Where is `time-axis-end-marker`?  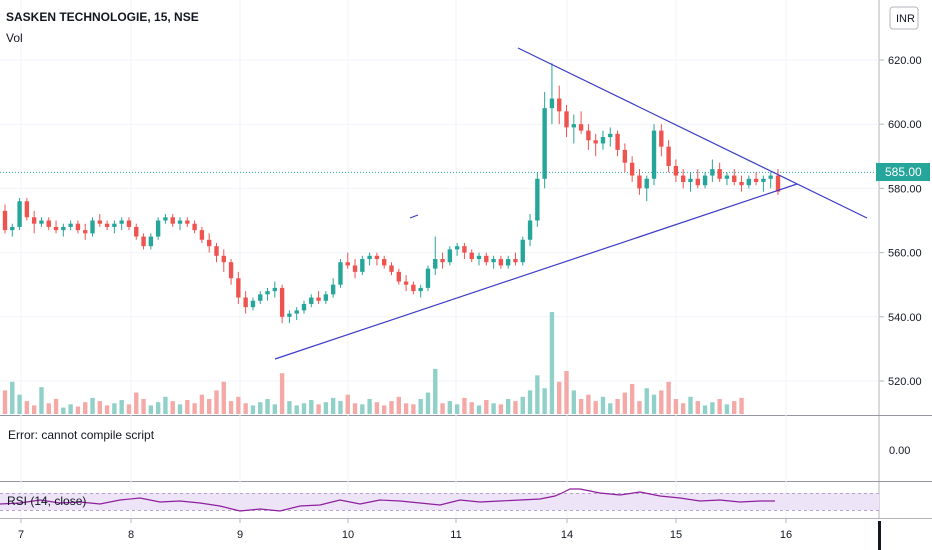 time-axis-end-marker is located at coordinates (879, 535).